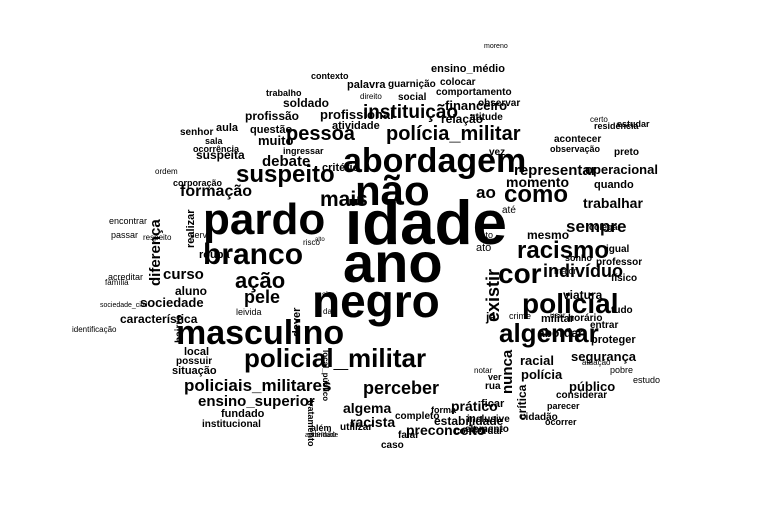 The width and height of the screenshot is (779, 506). What do you see at coordinates (604, 325) in the screenshot?
I see `word: entrar` at bounding box center [604, 325].